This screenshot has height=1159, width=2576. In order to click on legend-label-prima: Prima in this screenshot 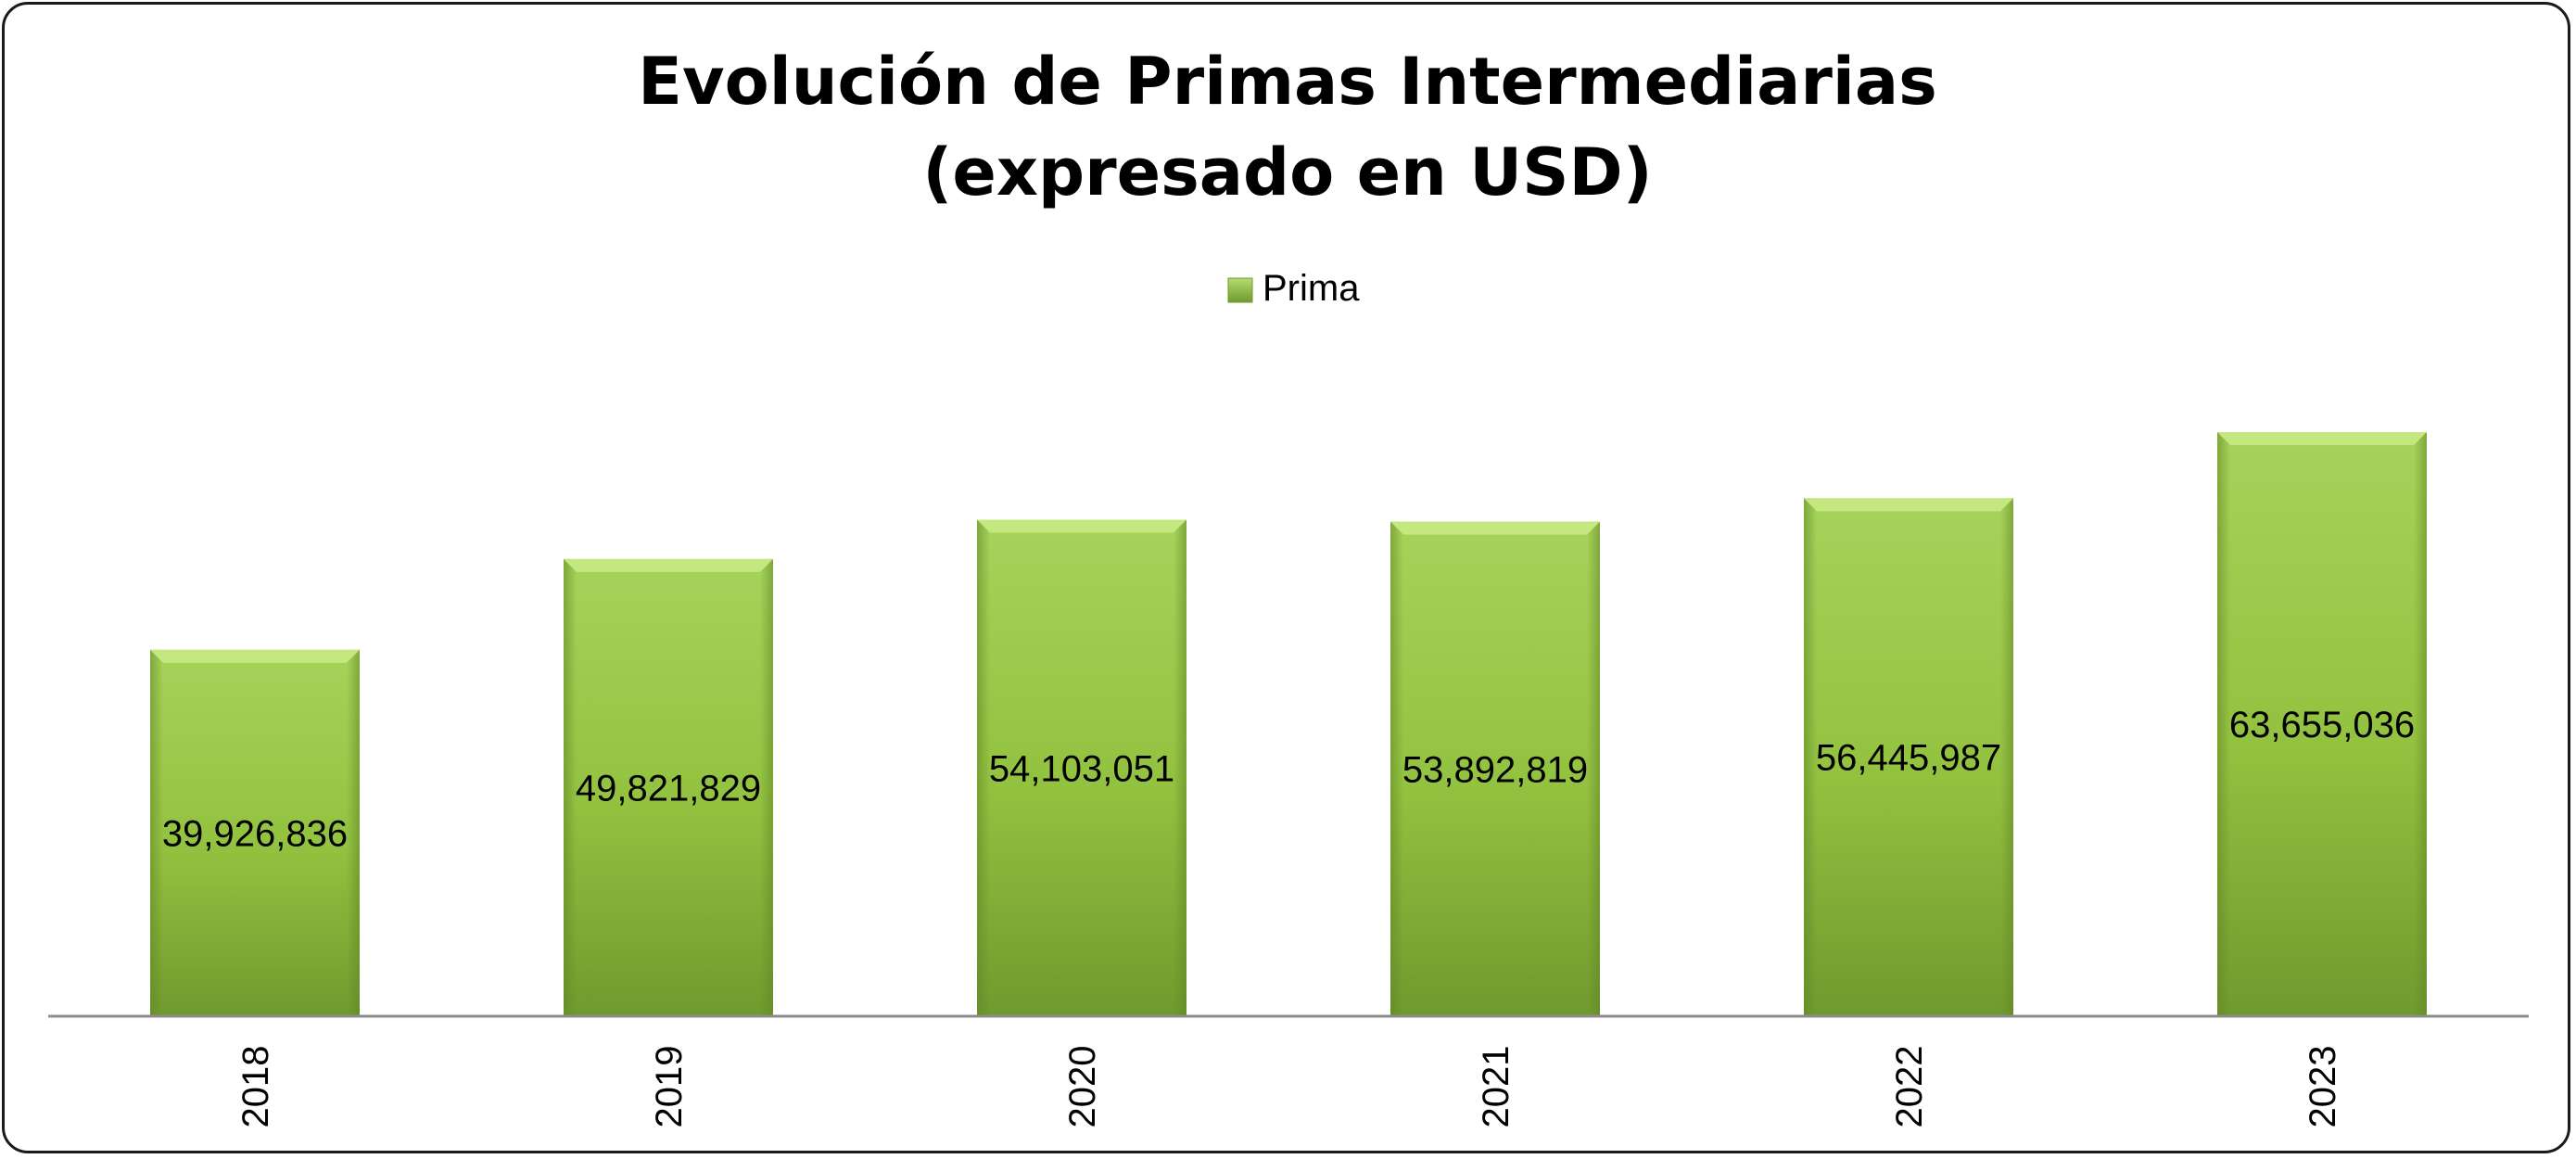, I will do `click(1311, 288)`.